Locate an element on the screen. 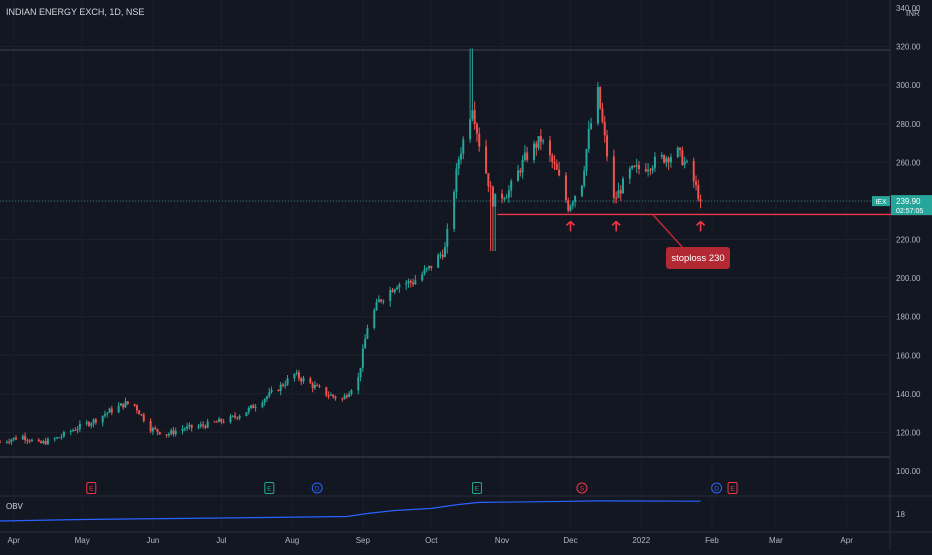  callout-connector is located at coordinates (668, 231).